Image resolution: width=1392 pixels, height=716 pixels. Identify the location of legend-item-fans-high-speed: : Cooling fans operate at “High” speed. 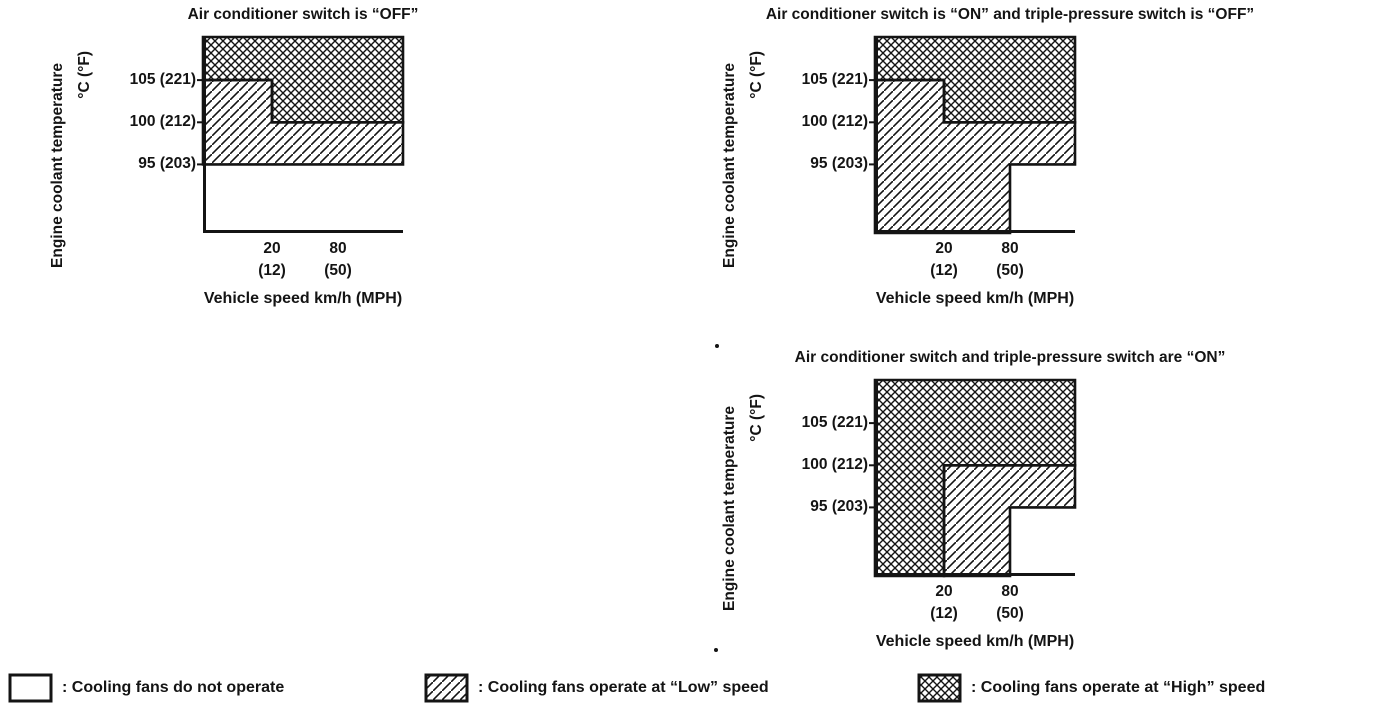
(1091, 688).